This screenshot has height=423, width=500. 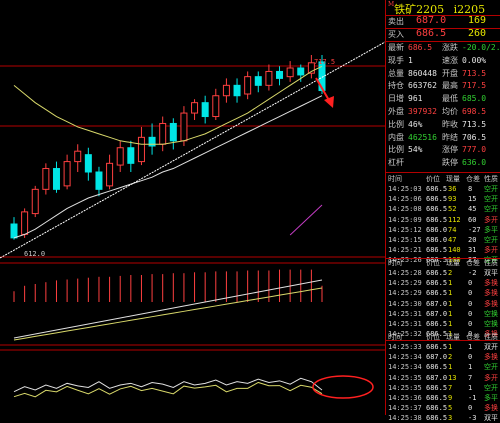 What do you see at coordinates (405, 229) in the screenshot?
I see `trade-cell: 14:25:12` at bounding box center [405, 229].